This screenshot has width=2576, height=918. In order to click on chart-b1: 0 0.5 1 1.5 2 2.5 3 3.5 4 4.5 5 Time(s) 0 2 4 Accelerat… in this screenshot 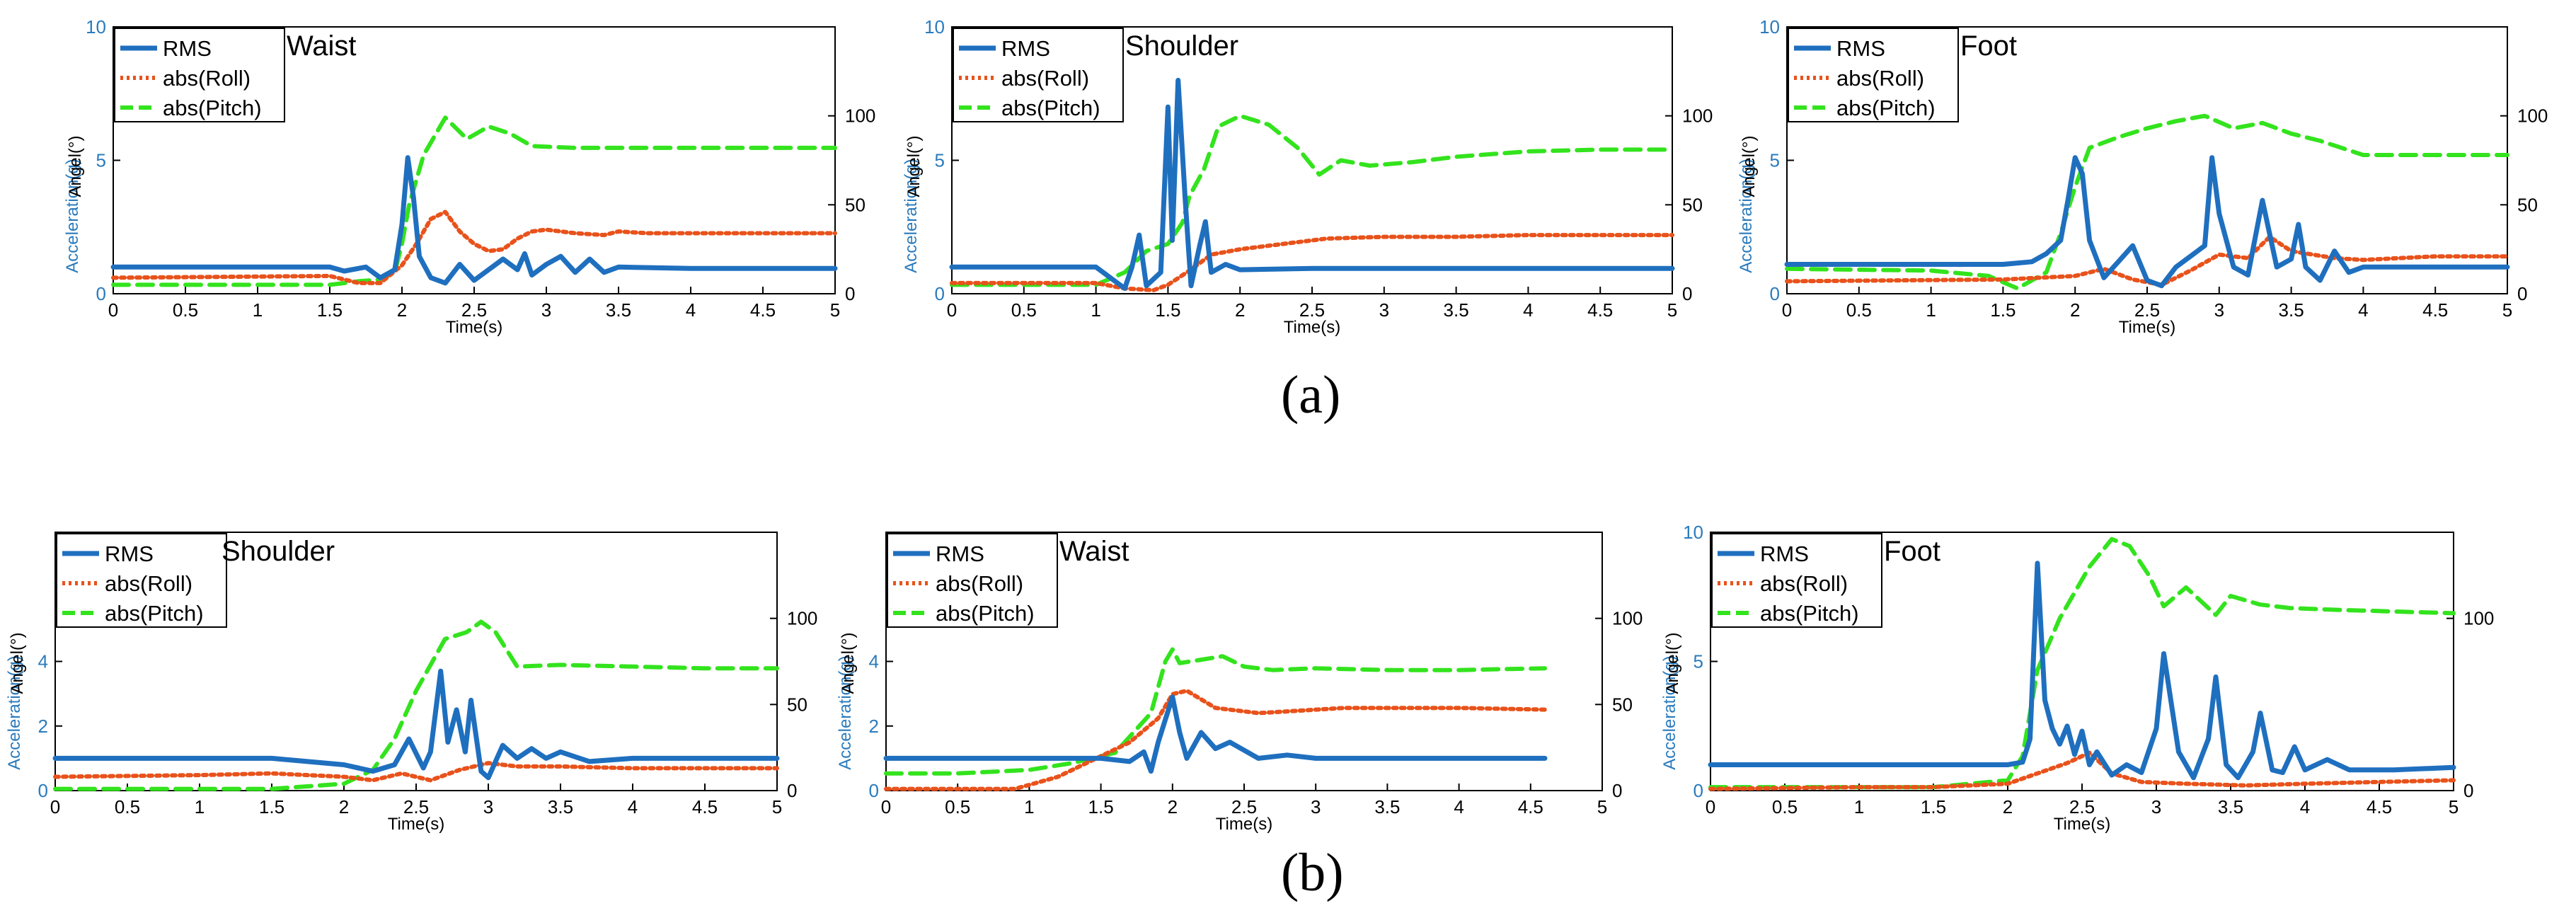, I will do `click(411, 683)`.